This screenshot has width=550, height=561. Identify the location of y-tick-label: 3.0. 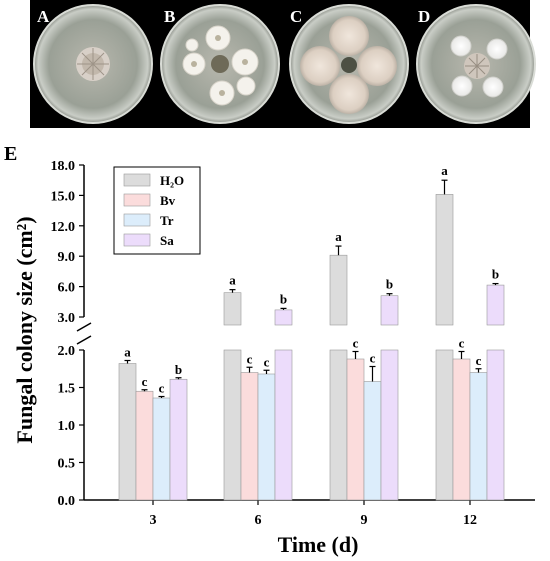
(67, 318).